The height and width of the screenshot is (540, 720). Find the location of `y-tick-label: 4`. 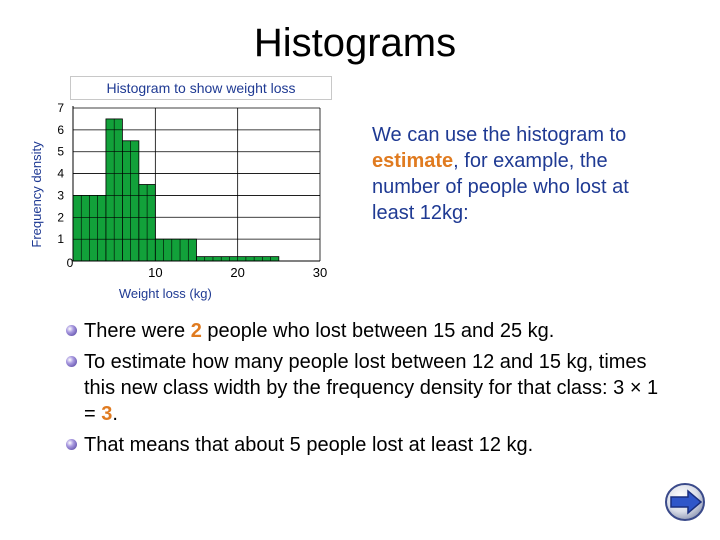

y-tick-label: 4 is located at coordinates (60, 174).